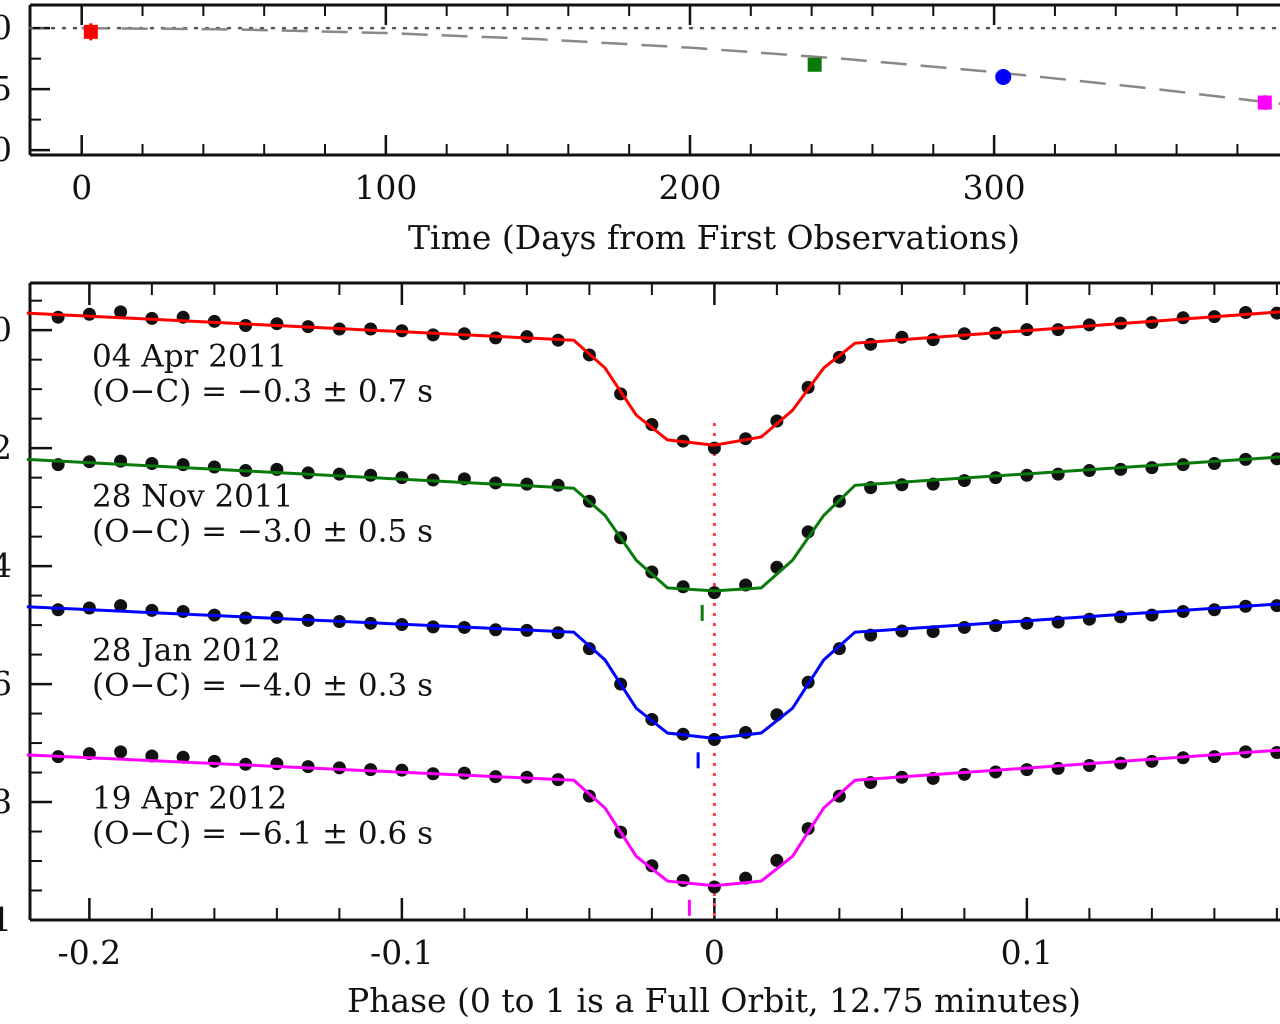  Describe the element at coordinates (90, 952) in the screenshot. I see `x-tick-label: -0.2` at that location.